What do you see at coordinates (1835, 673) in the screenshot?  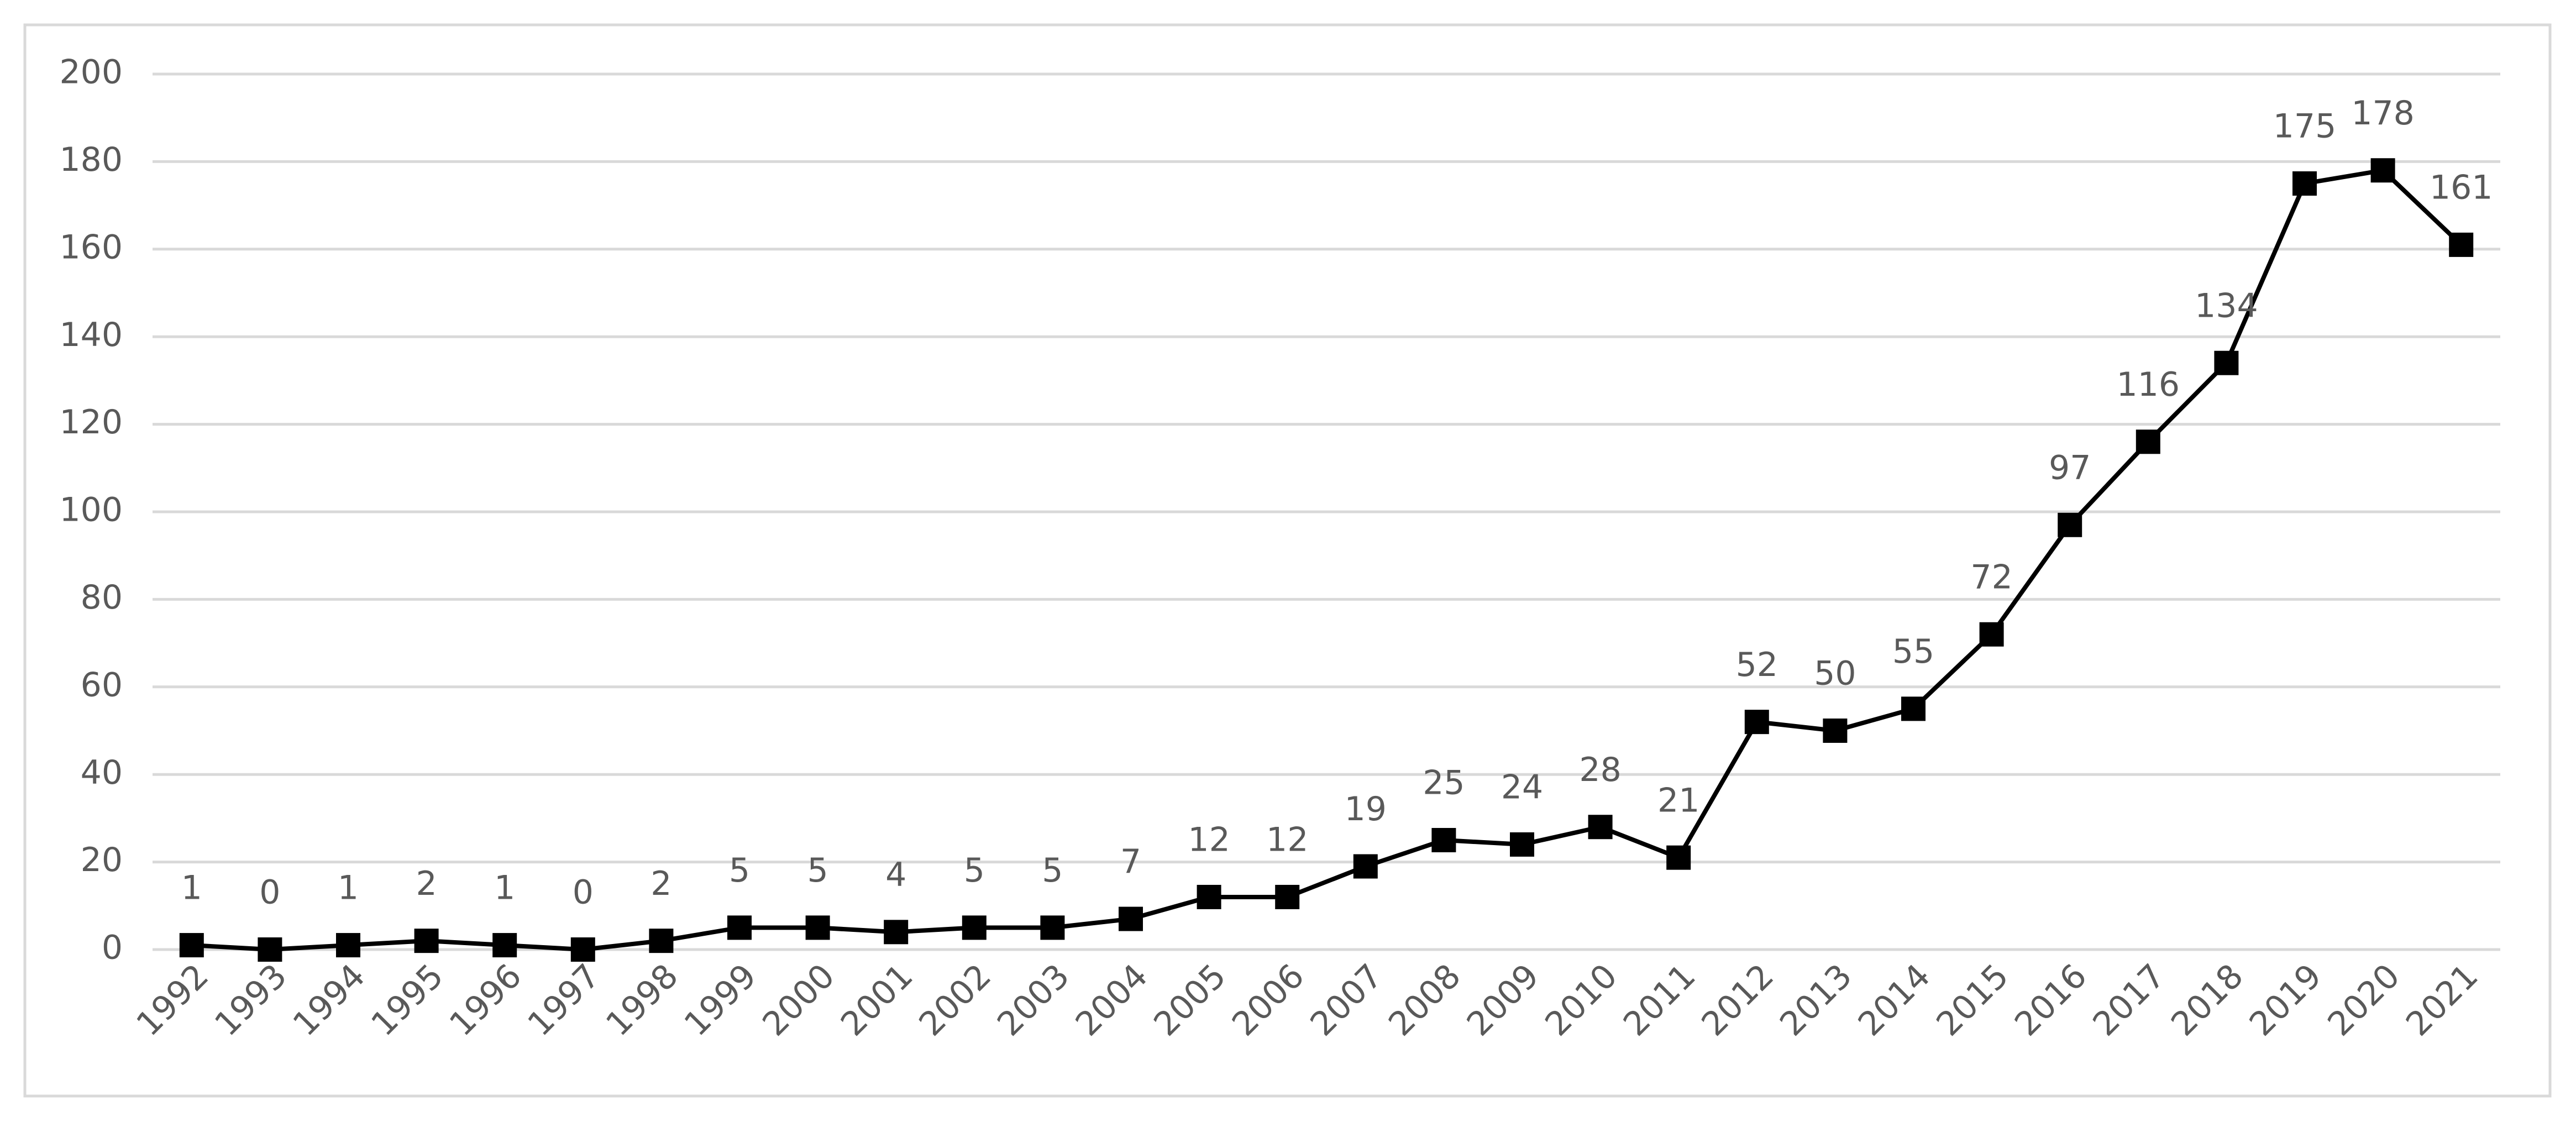 I see `data-label: 50` at bounding box center [1835, 673].